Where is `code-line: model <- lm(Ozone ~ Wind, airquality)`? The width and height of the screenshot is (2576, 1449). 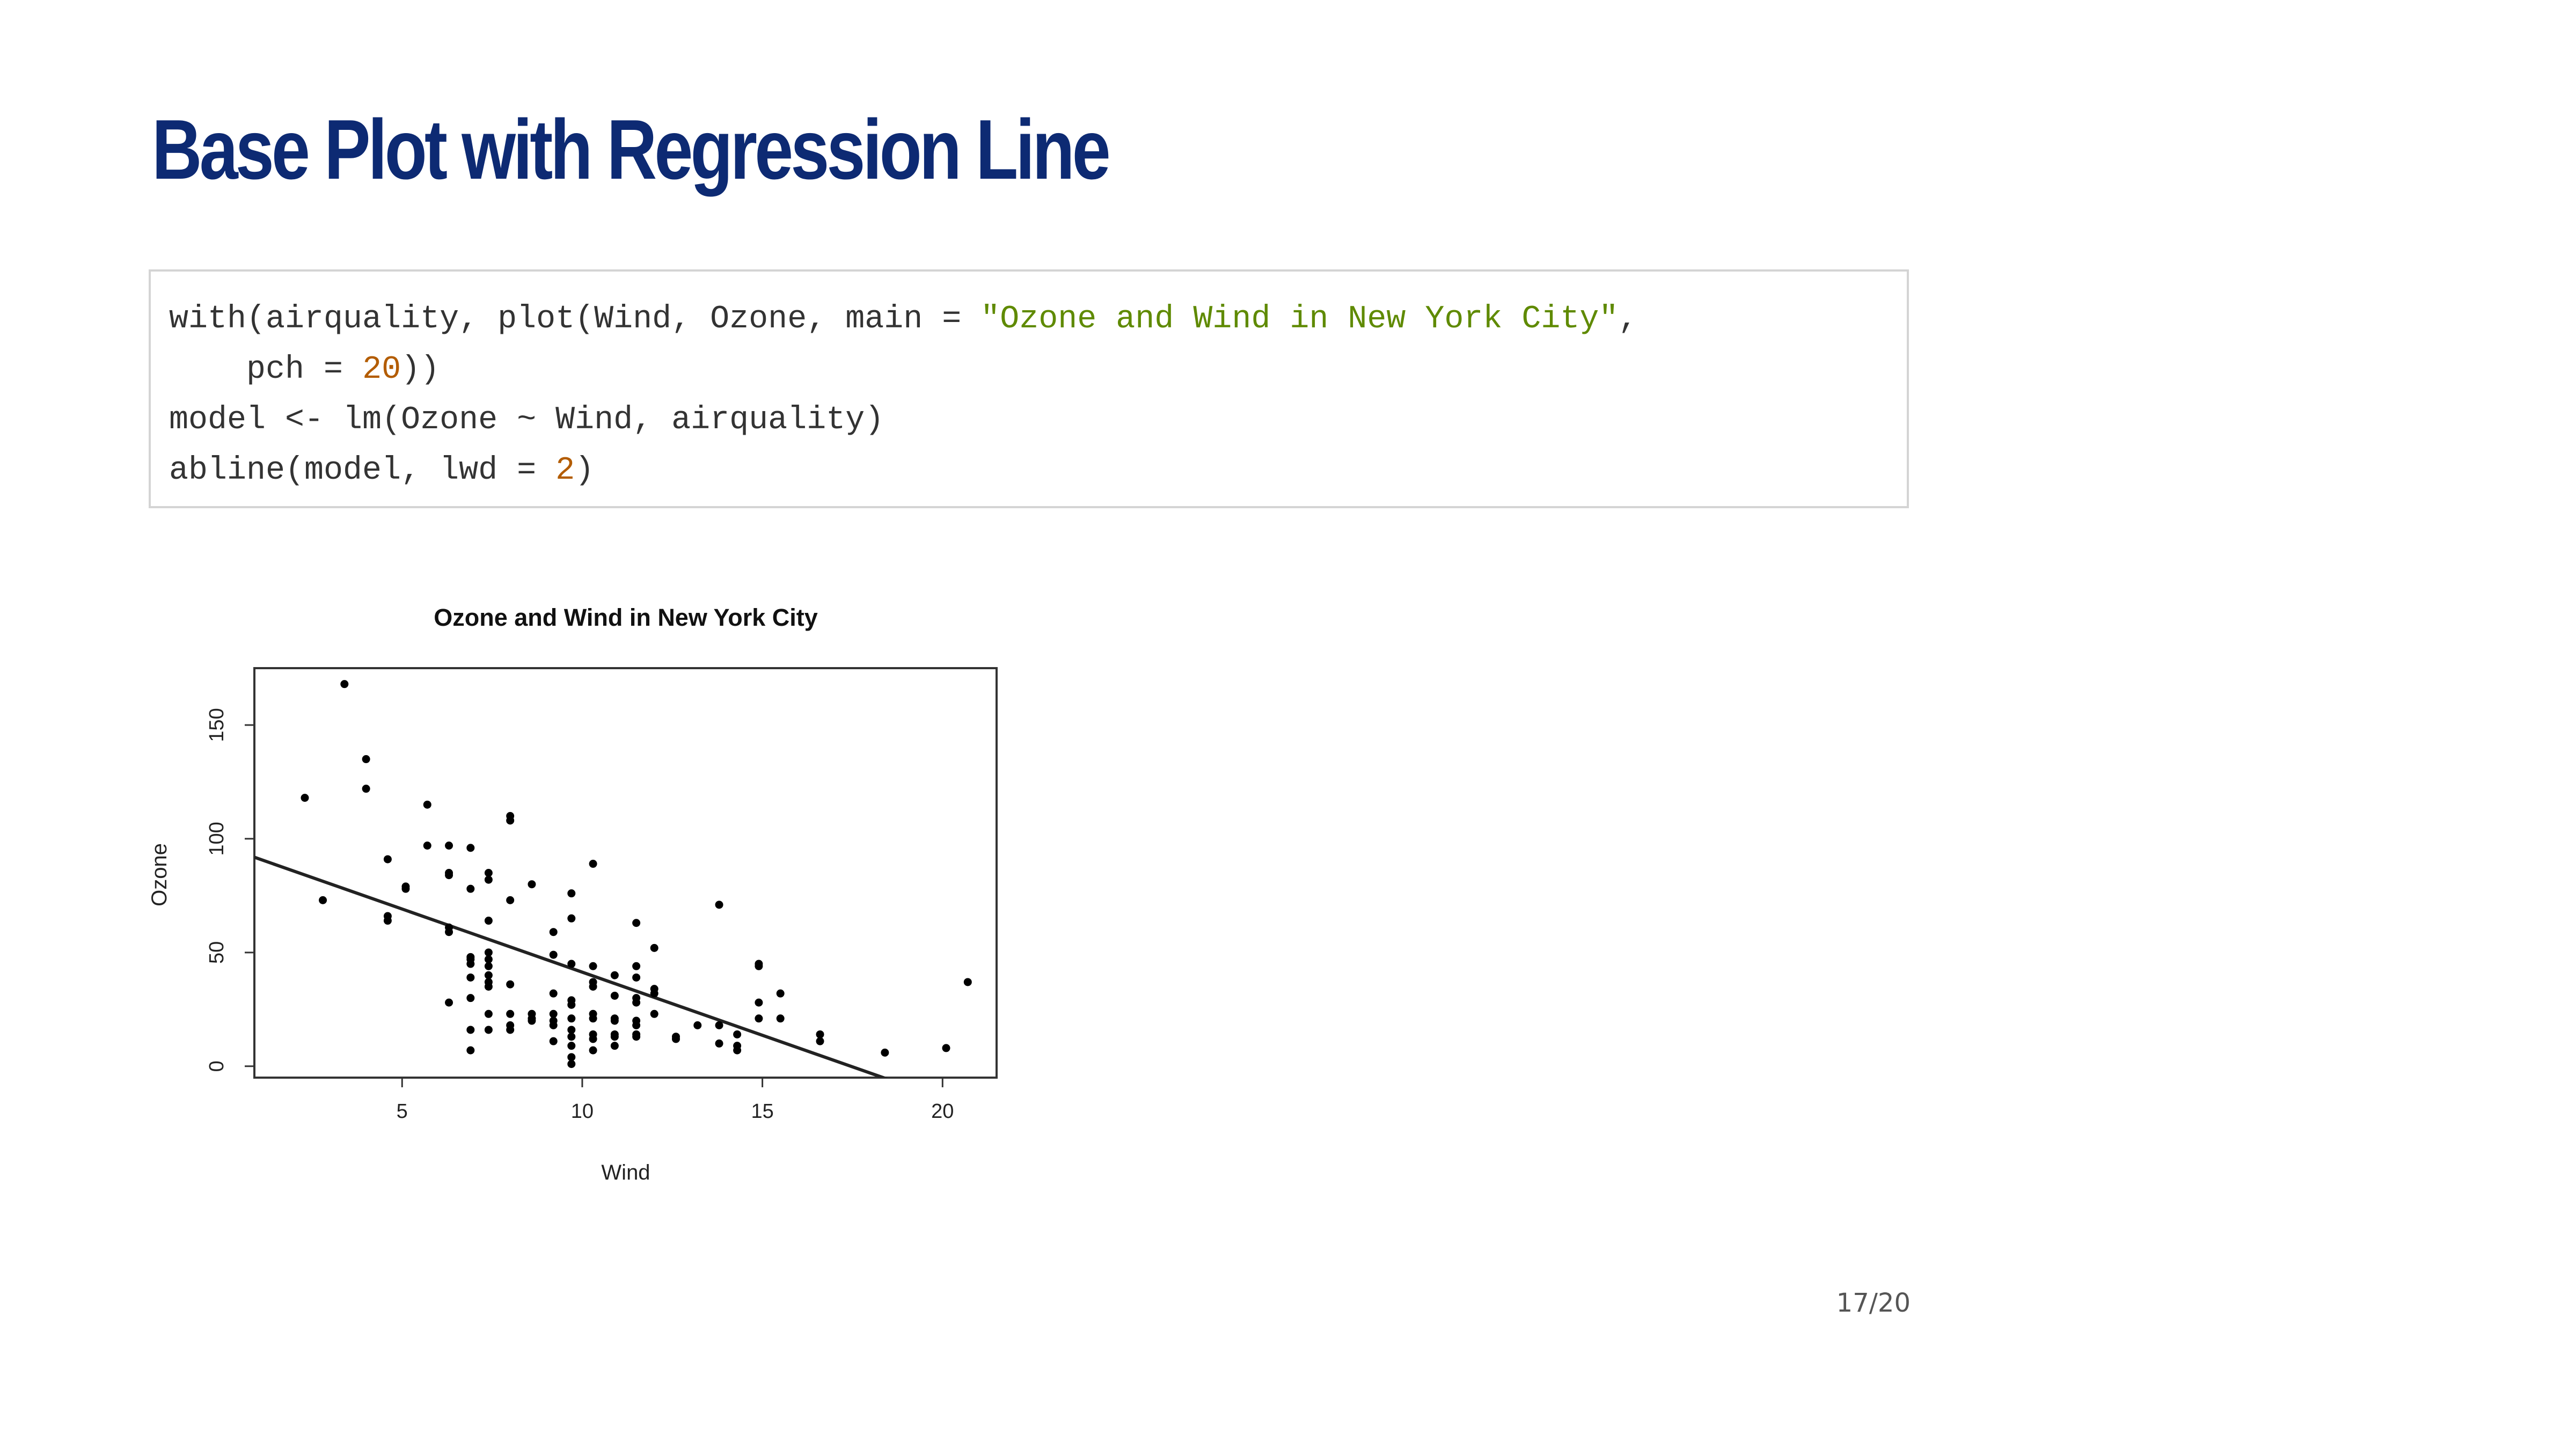 code-line: model <- lm(Ozone ~ Wind, airquality) is located at coordinates (1038, 420).